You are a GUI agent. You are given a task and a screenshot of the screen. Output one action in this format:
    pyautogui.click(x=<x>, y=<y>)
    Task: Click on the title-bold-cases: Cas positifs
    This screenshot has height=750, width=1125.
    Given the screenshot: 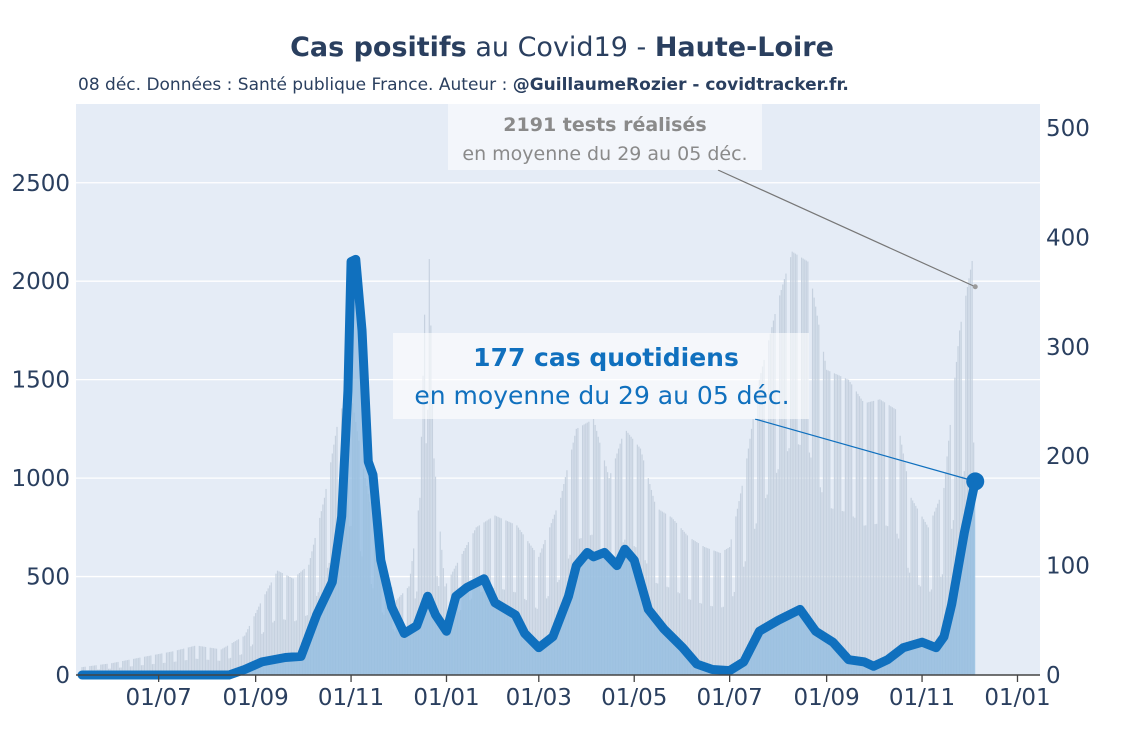 What is the action you would take?
    pyautogui.click(x=378, y=47)
    